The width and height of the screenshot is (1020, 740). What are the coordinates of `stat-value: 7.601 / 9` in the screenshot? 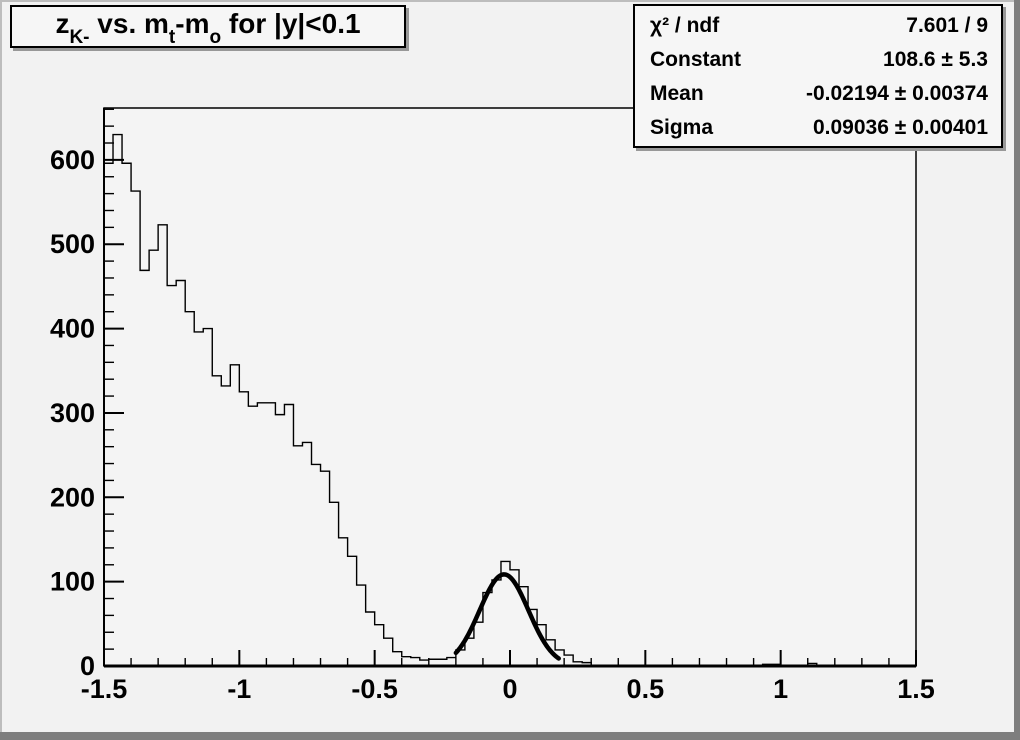 It's located at (947, 25).